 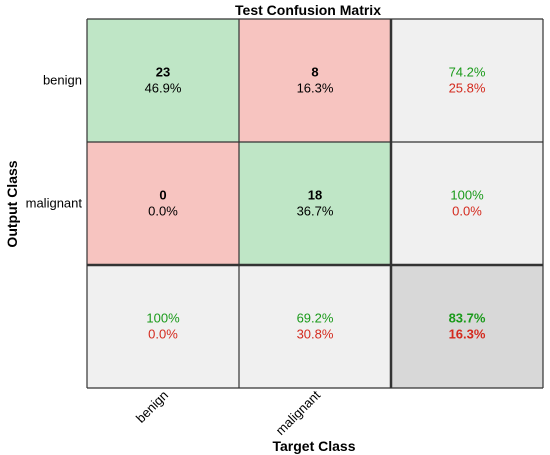 I want to click on chart-title: Test Confusion Matrix, so click(x=308, y=10).